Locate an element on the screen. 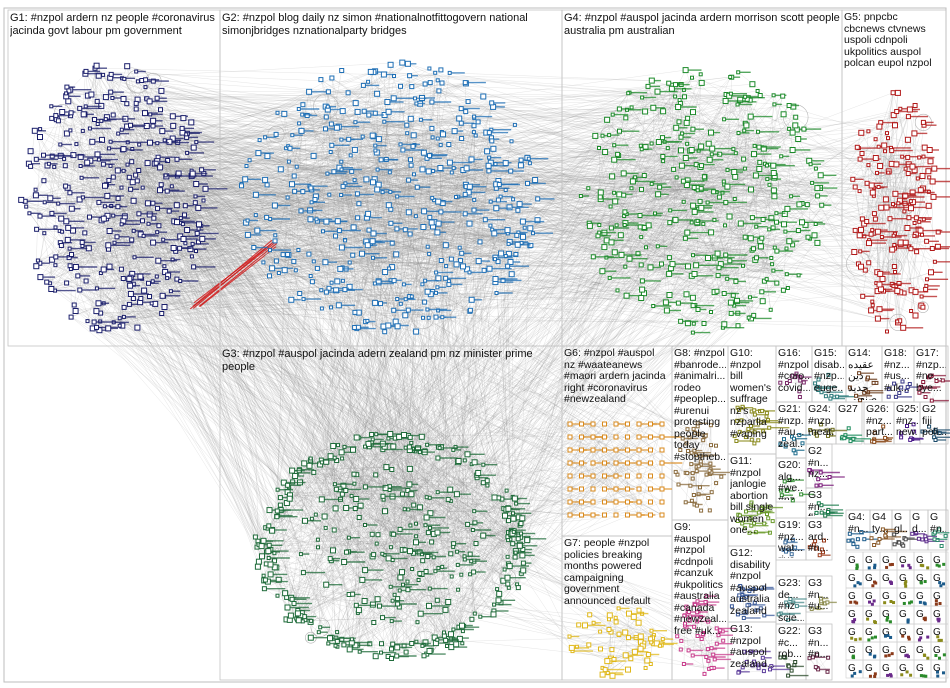  group-box-g2x1 is located at coordinates (819, 466).